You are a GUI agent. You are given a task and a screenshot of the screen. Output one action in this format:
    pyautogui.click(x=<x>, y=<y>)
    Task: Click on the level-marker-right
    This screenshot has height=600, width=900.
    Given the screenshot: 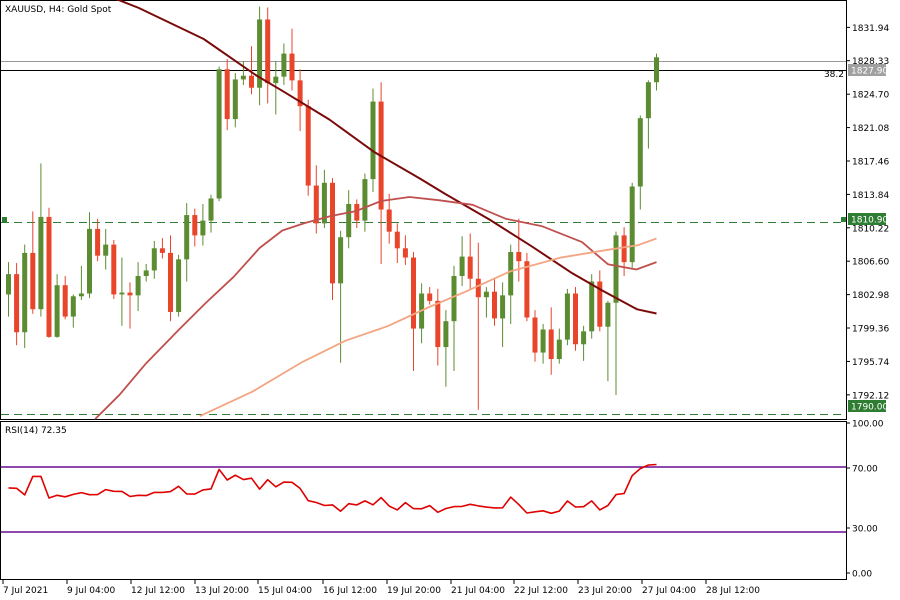 What is the action you would take?
    pyautogui.click(x=843, y=219)
    